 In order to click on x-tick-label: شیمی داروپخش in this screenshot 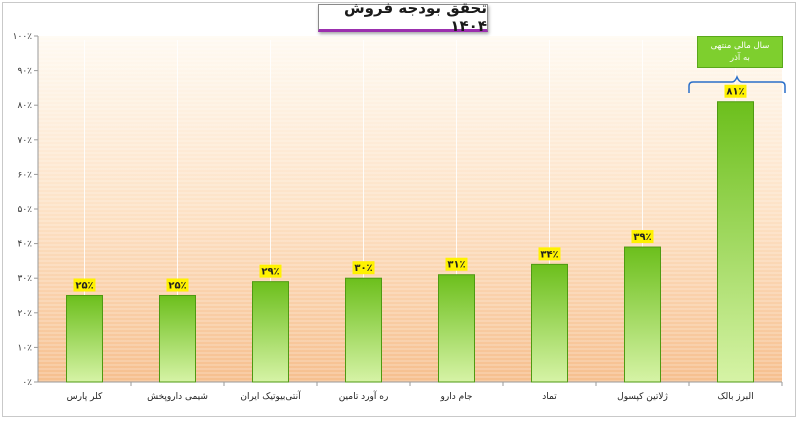, I will do `click(177, 397)`.